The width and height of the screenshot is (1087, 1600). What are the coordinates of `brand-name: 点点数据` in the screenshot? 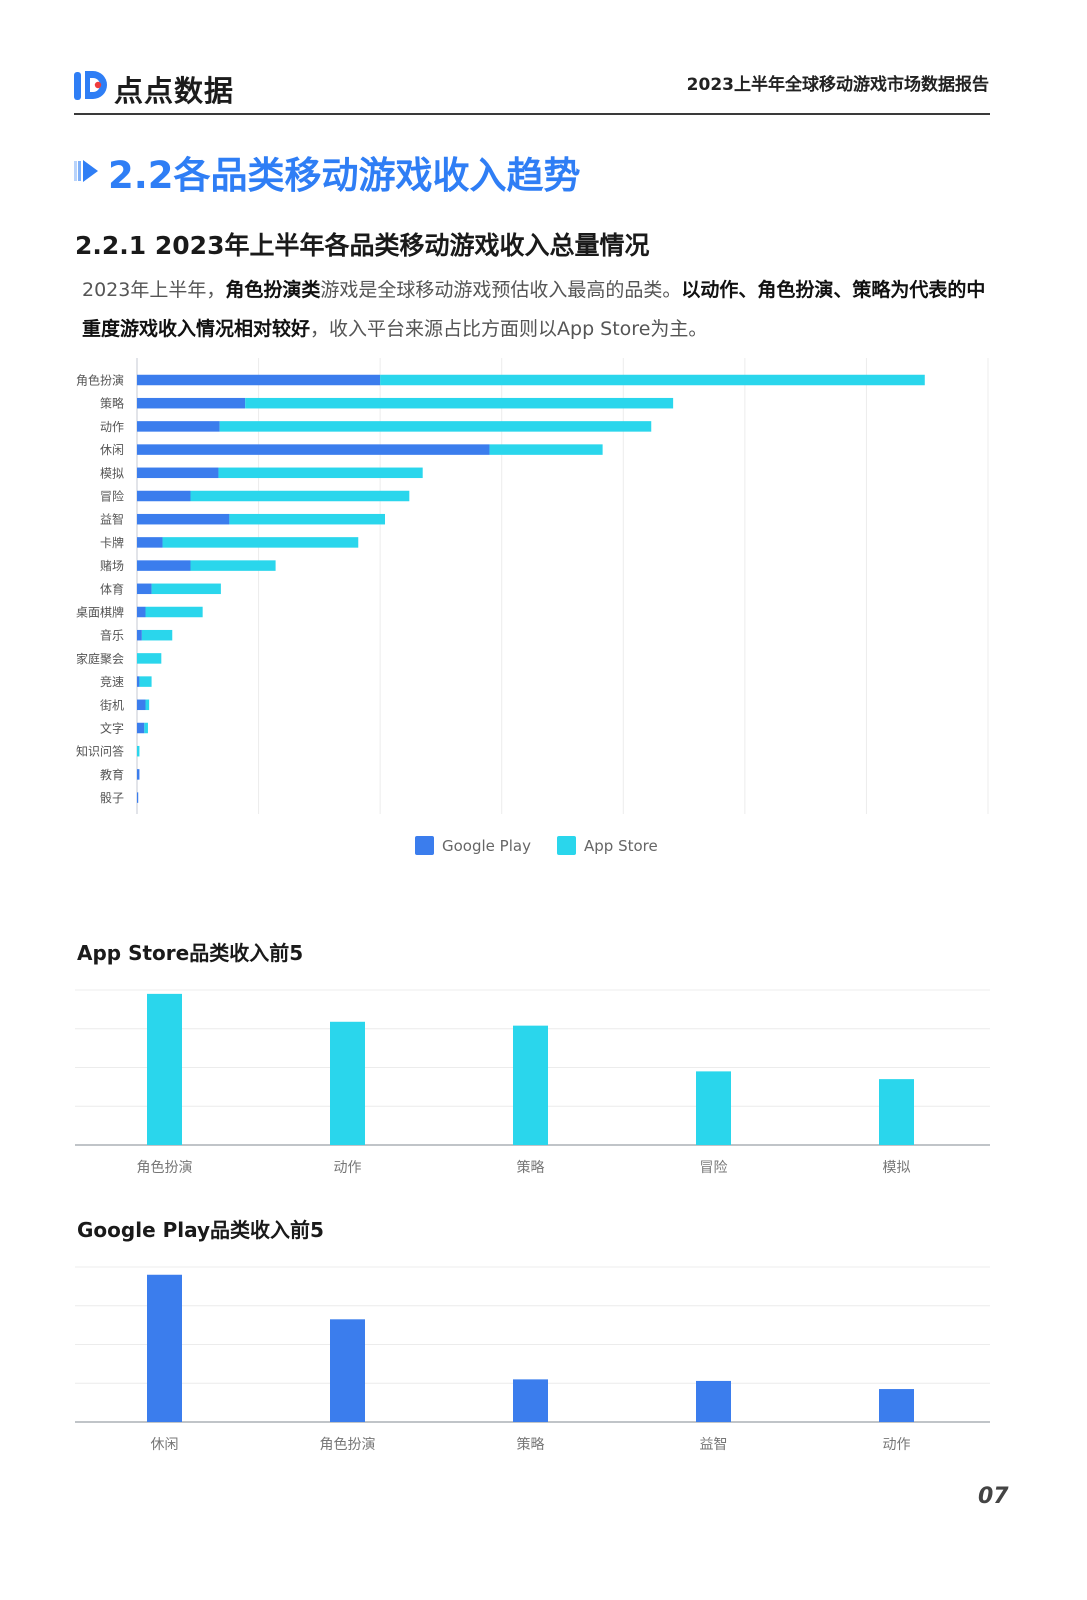 It's located at (174, 91).